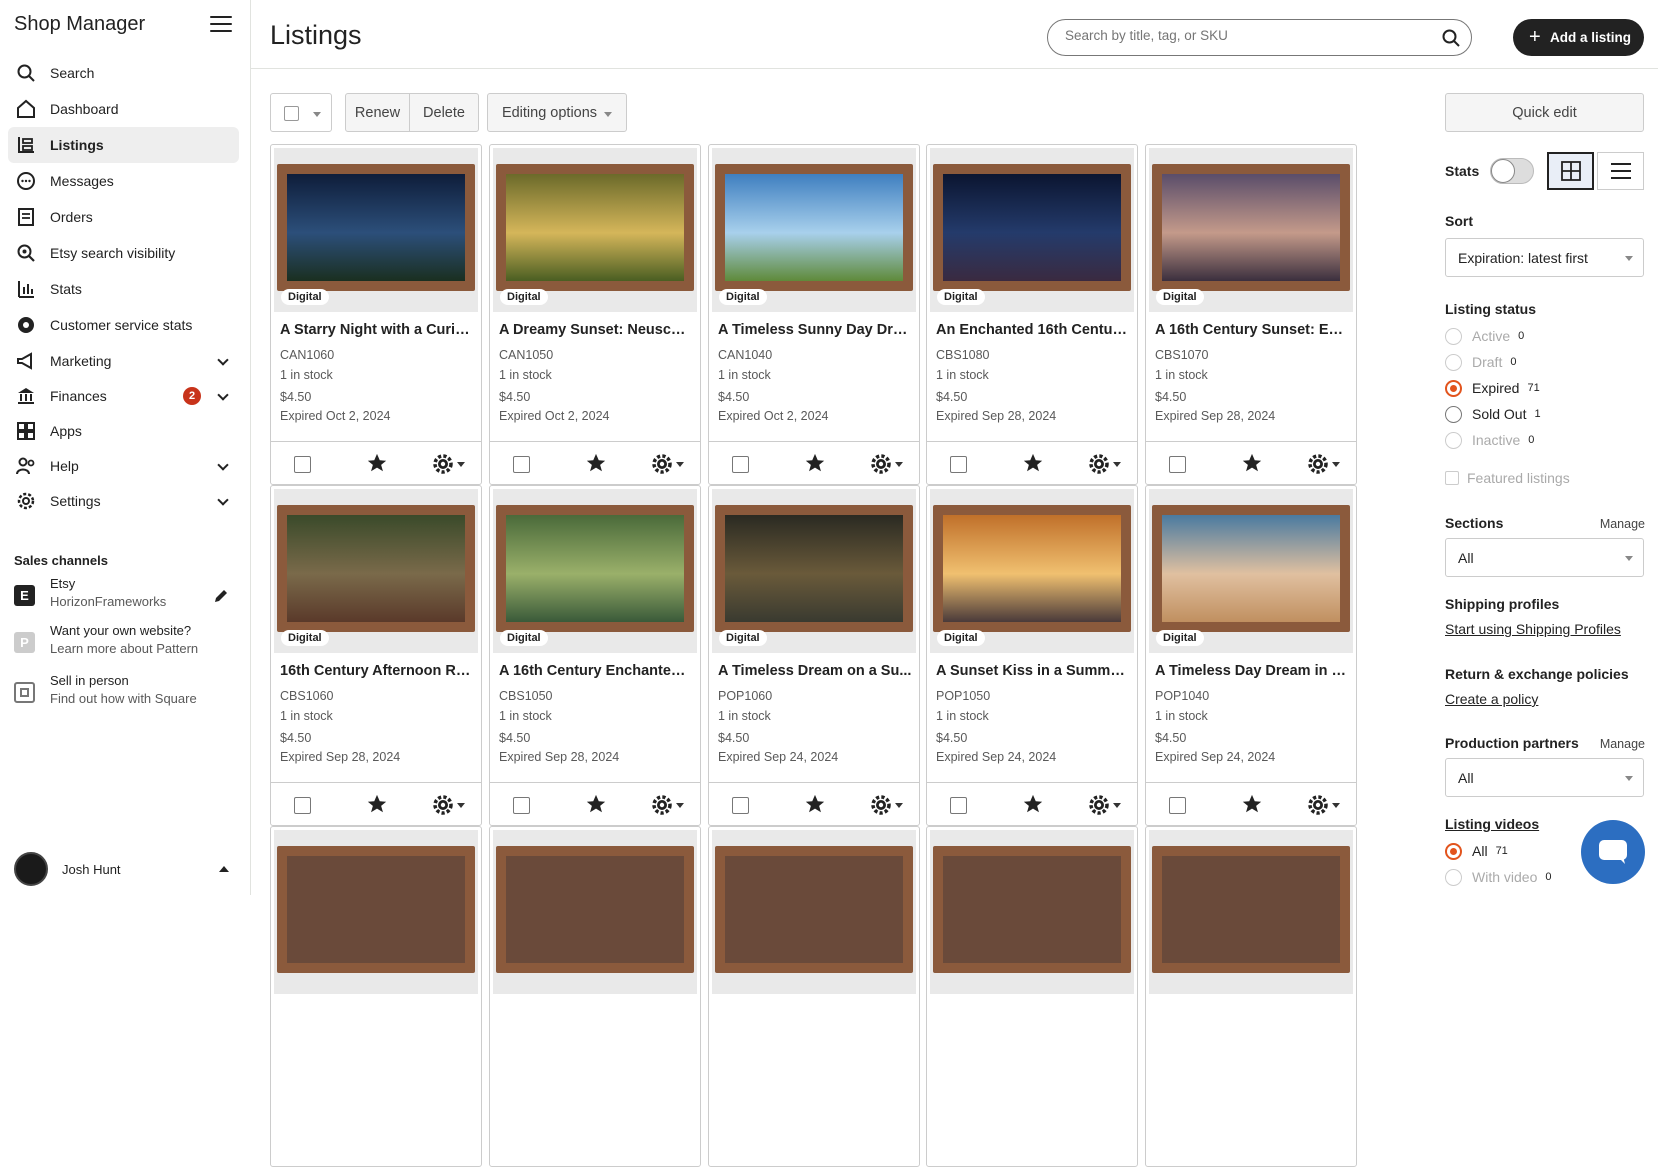 This screenshot has height=1167, width=1658. Describe the element at coordinates (557, 112) in the screenshot. I see `editing-options-button: Editing options` at that location.